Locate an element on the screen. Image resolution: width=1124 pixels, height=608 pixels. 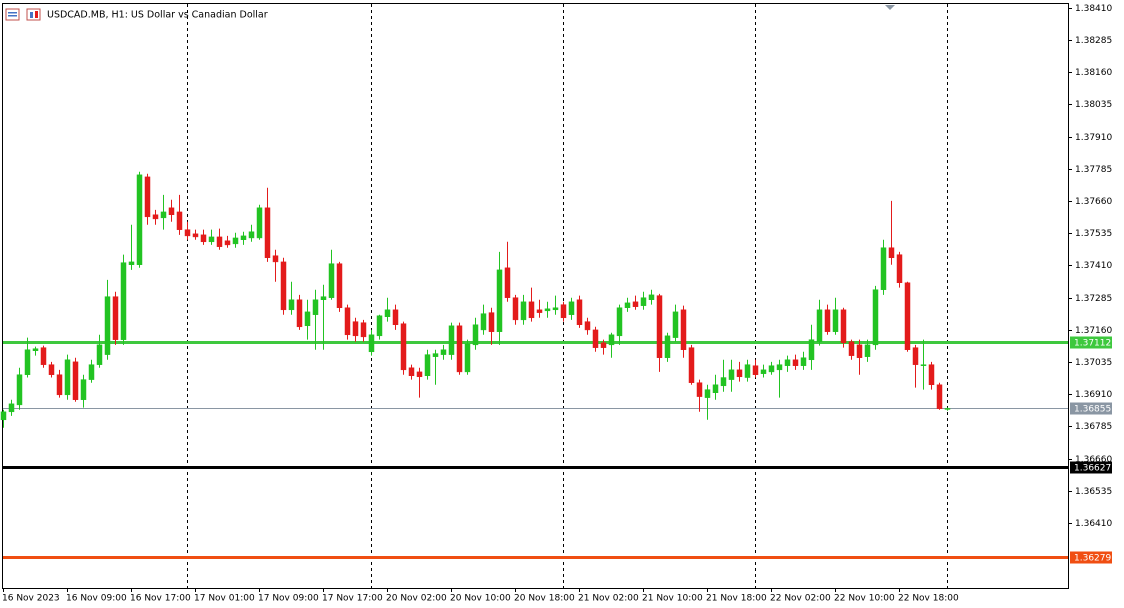
y-tick-label: 1.38410 is located at coordinates (1093, 9).